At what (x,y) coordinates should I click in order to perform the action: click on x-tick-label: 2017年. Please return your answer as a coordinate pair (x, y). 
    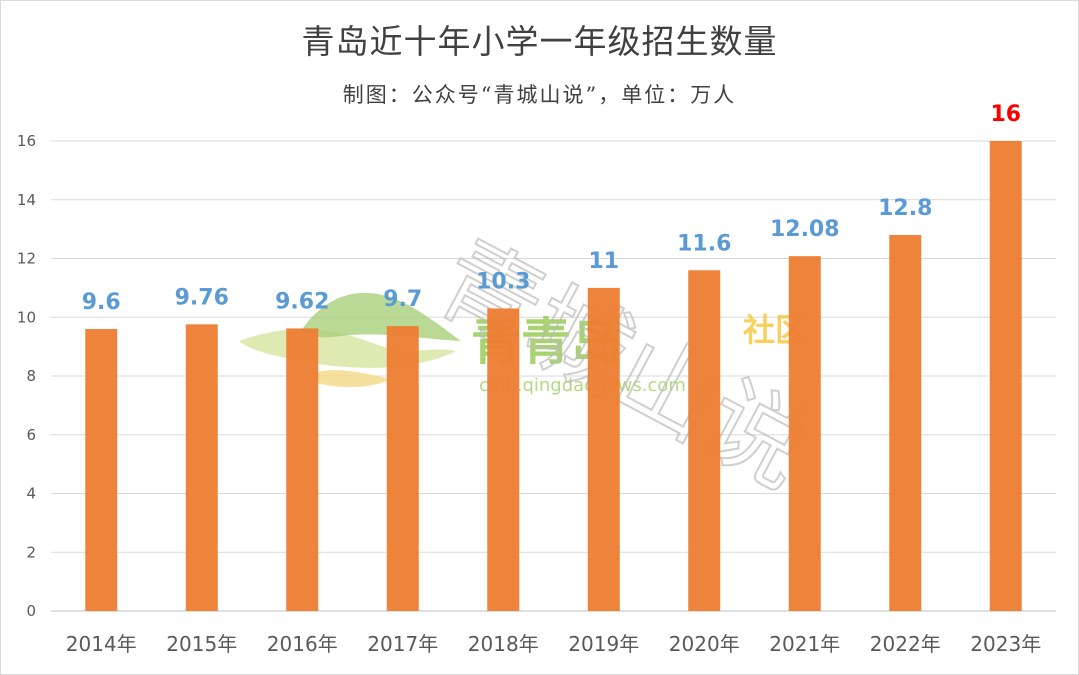
    Looking at the image, I should click on (402, 644).